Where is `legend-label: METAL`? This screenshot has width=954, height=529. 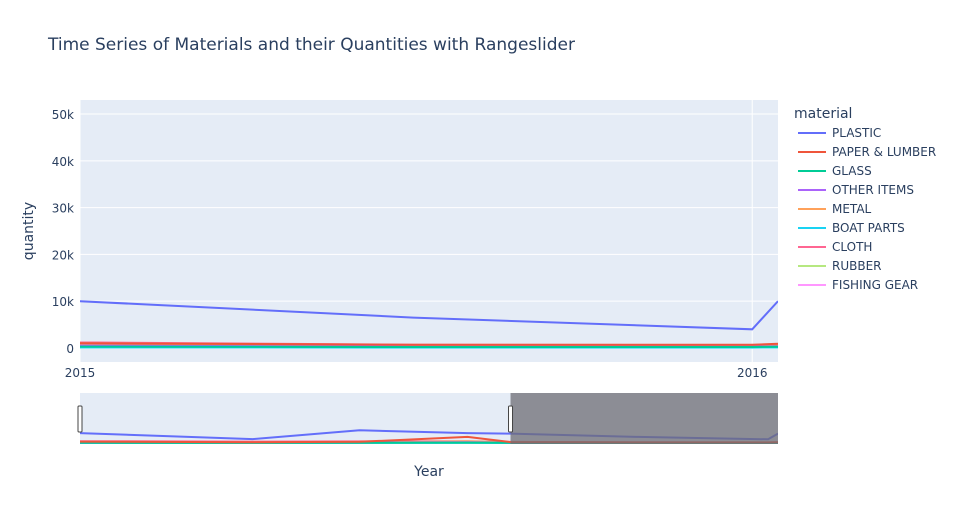 legend-label: METAL is located at coordinates (852, 209).